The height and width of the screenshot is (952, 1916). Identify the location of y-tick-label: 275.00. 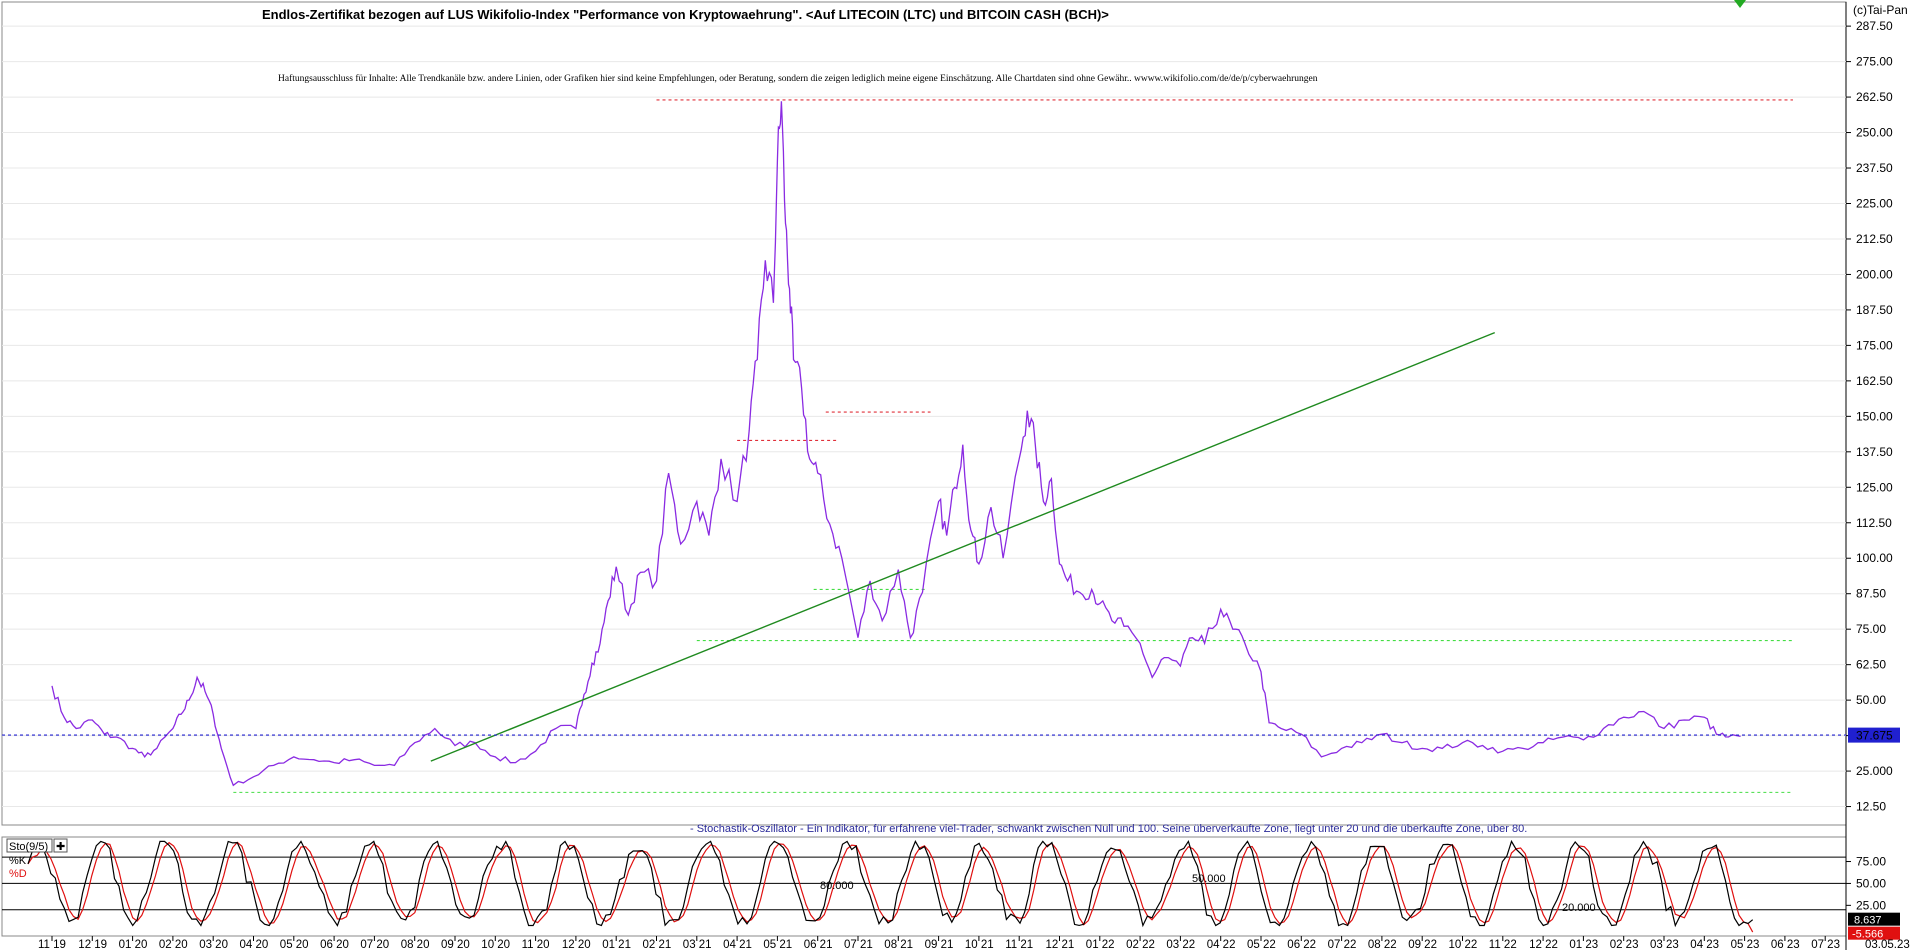
(1874, 62).